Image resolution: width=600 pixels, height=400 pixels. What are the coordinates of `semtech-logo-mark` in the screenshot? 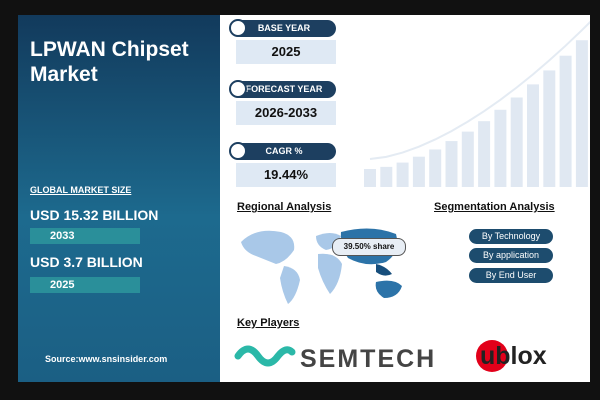 It's located at (265, 356).